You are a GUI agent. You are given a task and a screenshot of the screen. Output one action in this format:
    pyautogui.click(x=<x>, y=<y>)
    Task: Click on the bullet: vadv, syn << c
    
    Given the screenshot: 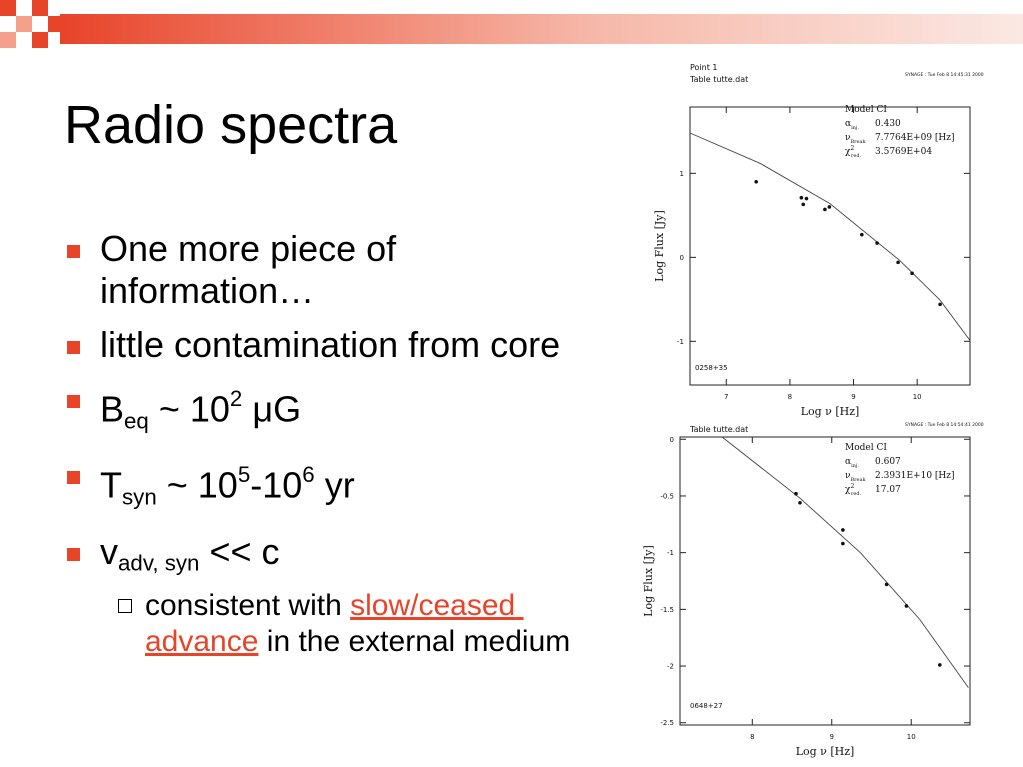 What is the action you would take?
    pyautogui.click(x=322, y=558)
    